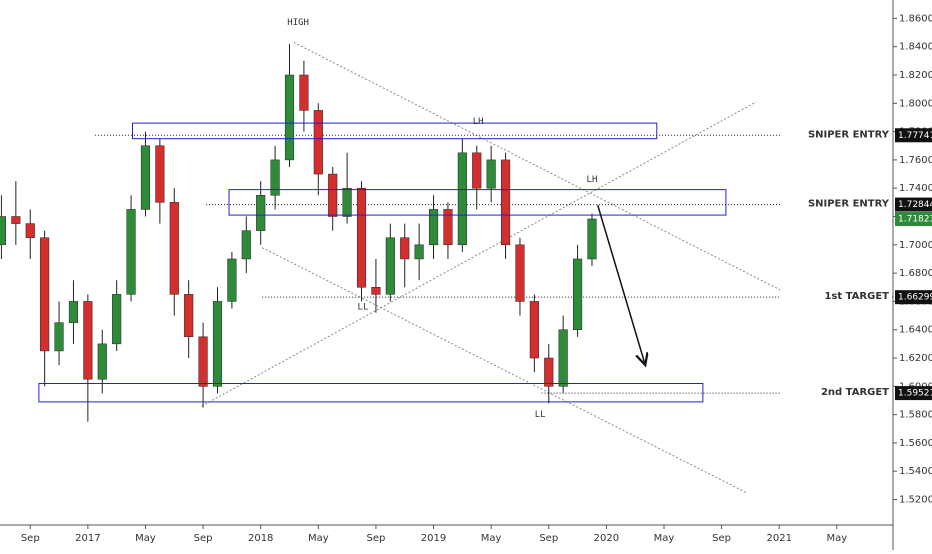 This screenshot has height=554, width=932. I want to click on y-tick-label: 1.74000, so click(915, 188).